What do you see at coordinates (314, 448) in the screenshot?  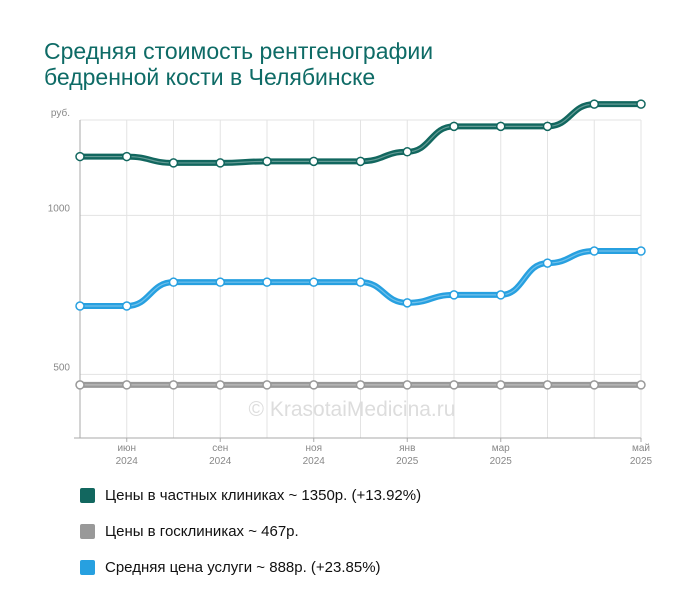 I see `x-tick-month: ноя` at bounding box center [314, 448].